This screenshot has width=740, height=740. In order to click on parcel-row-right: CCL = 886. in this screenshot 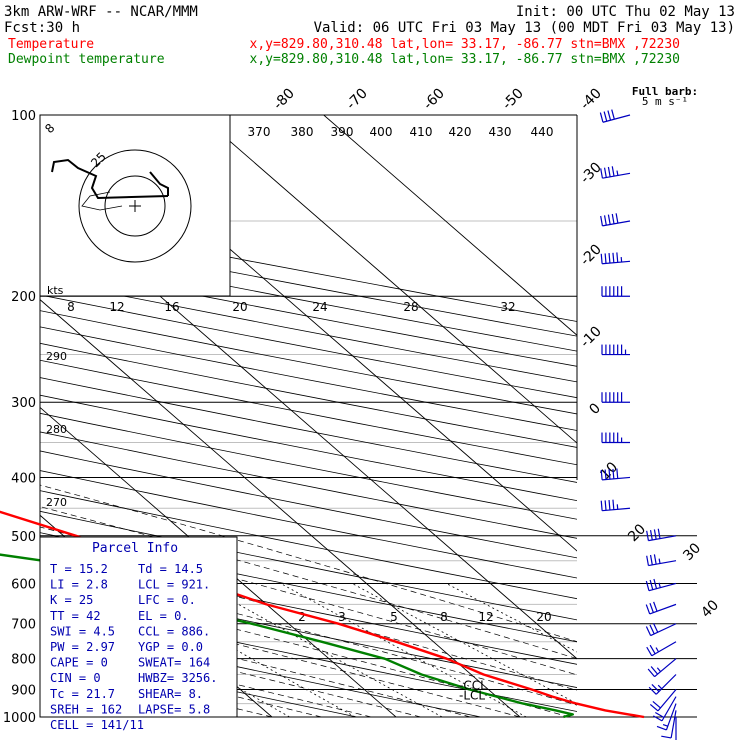, I will do `click(174, 631)`.